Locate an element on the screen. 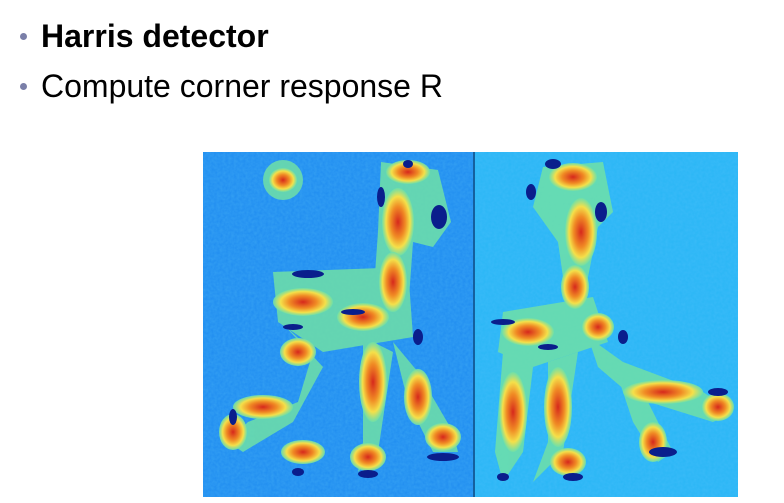  bullet-text-2: Compute corner response R is located at coordinates (242, 86).